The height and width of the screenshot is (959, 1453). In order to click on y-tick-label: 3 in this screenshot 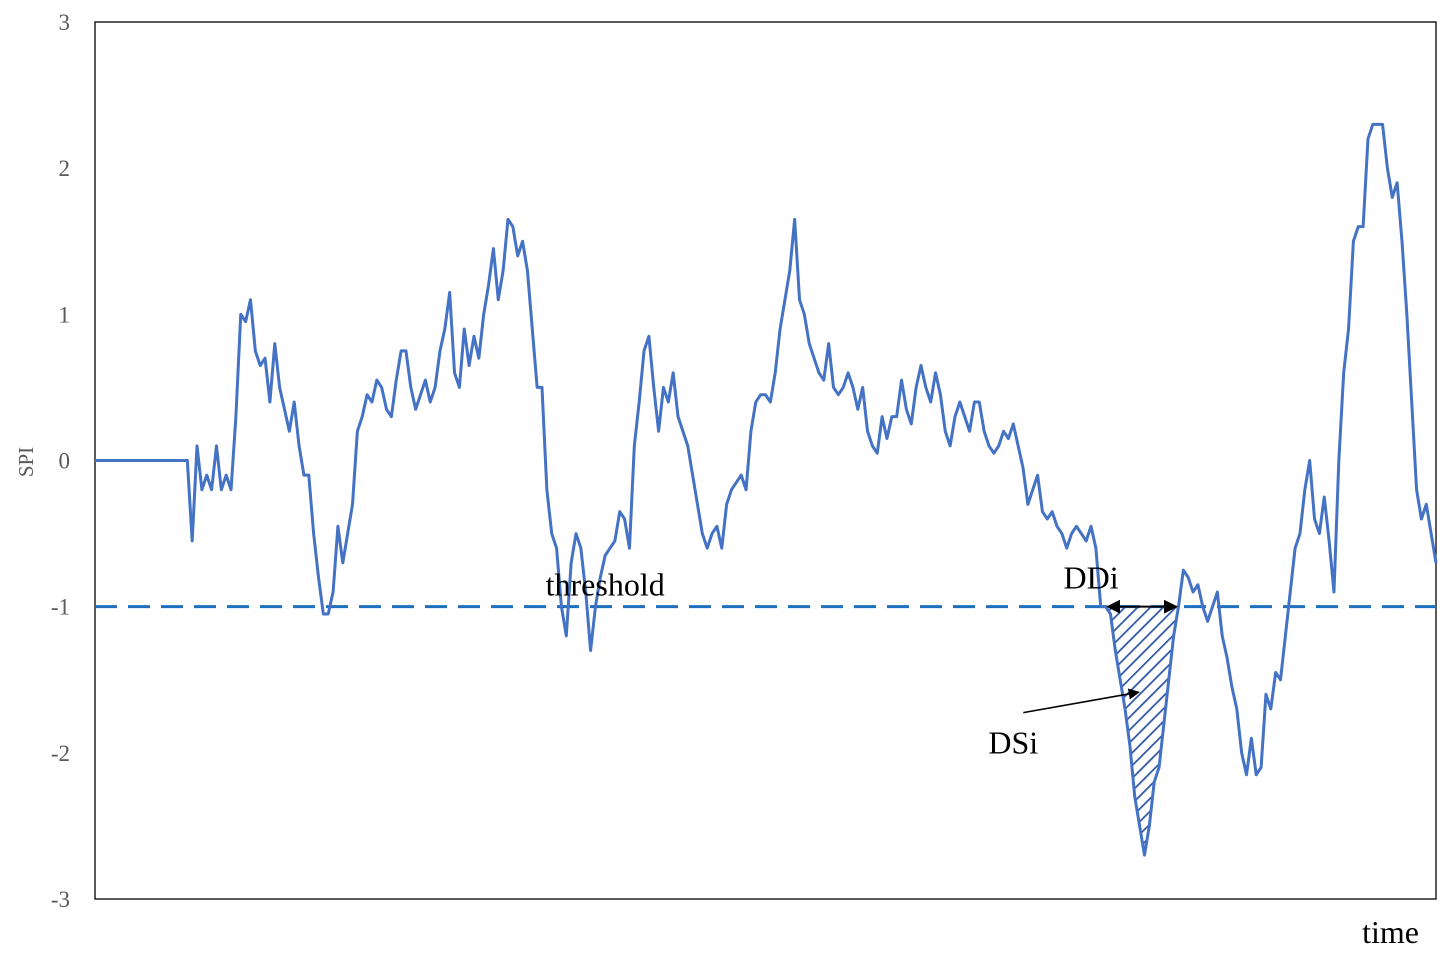, I will do `click(65, 22)`.